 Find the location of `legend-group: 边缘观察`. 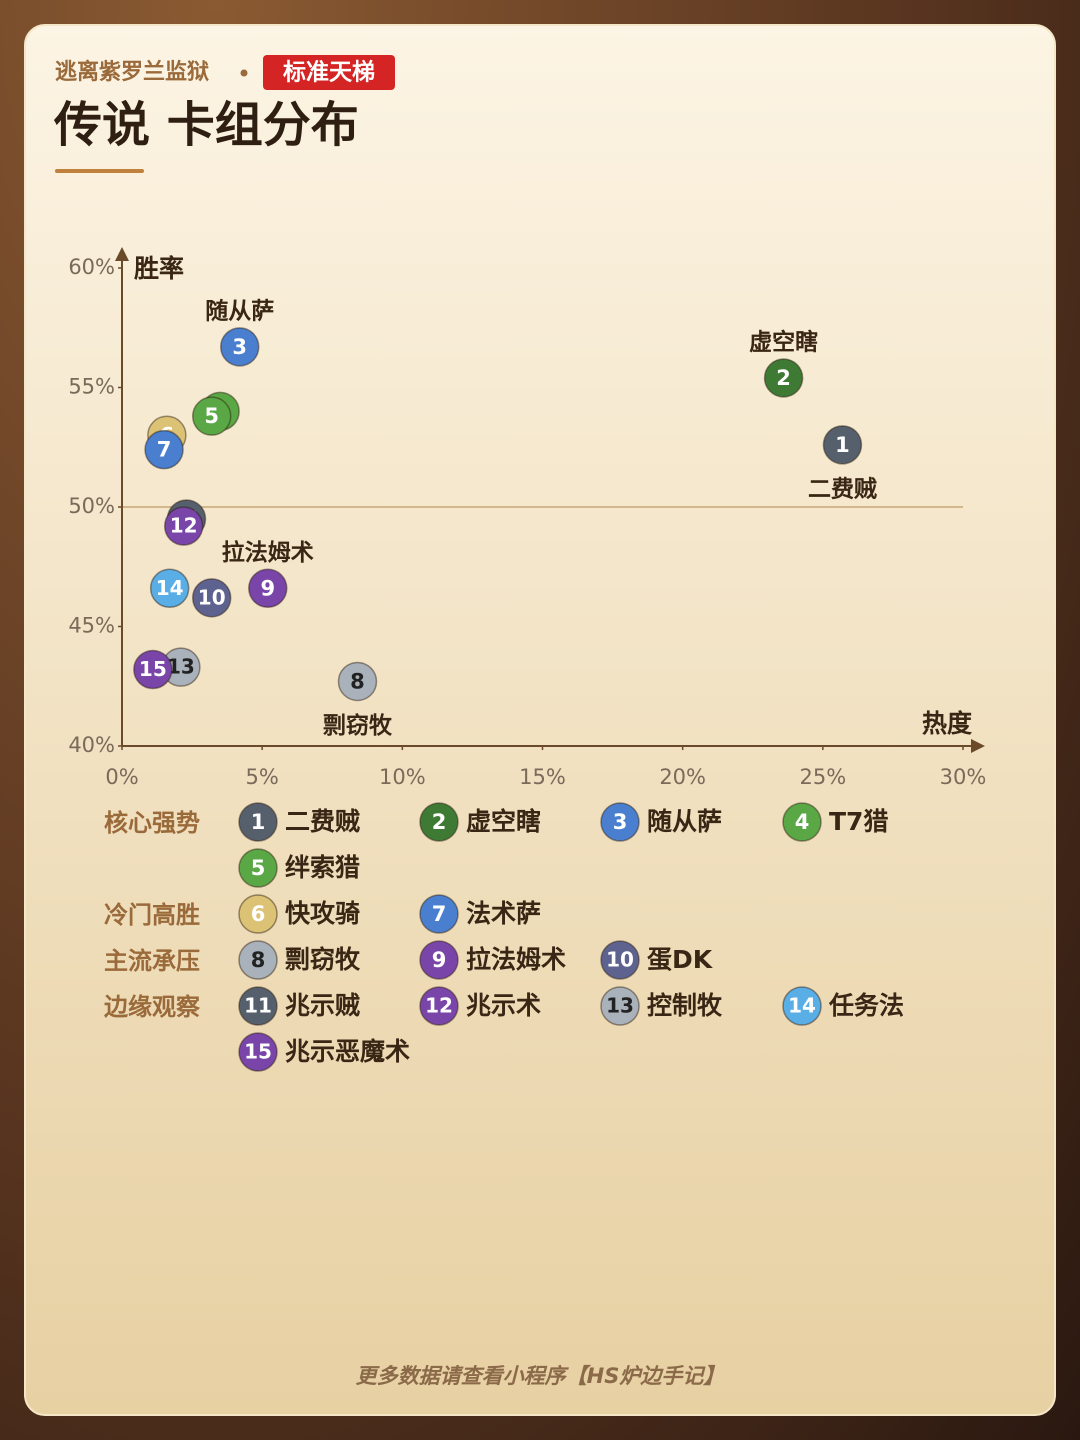

legend-group: 边缘观察 is located at coordinates (152, 1007).